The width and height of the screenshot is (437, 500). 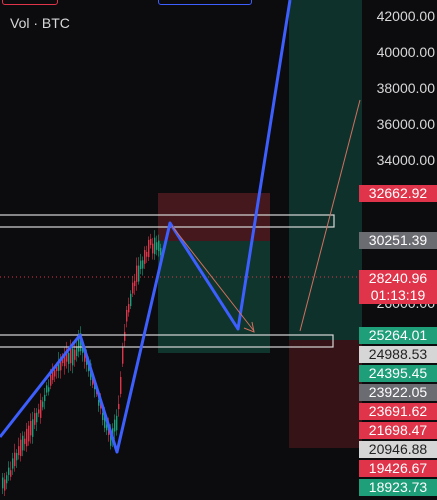 What do you see at coordinates (205, 2) in the screenshot?
I see `top-tab-center` at bounding box center [205, 2].